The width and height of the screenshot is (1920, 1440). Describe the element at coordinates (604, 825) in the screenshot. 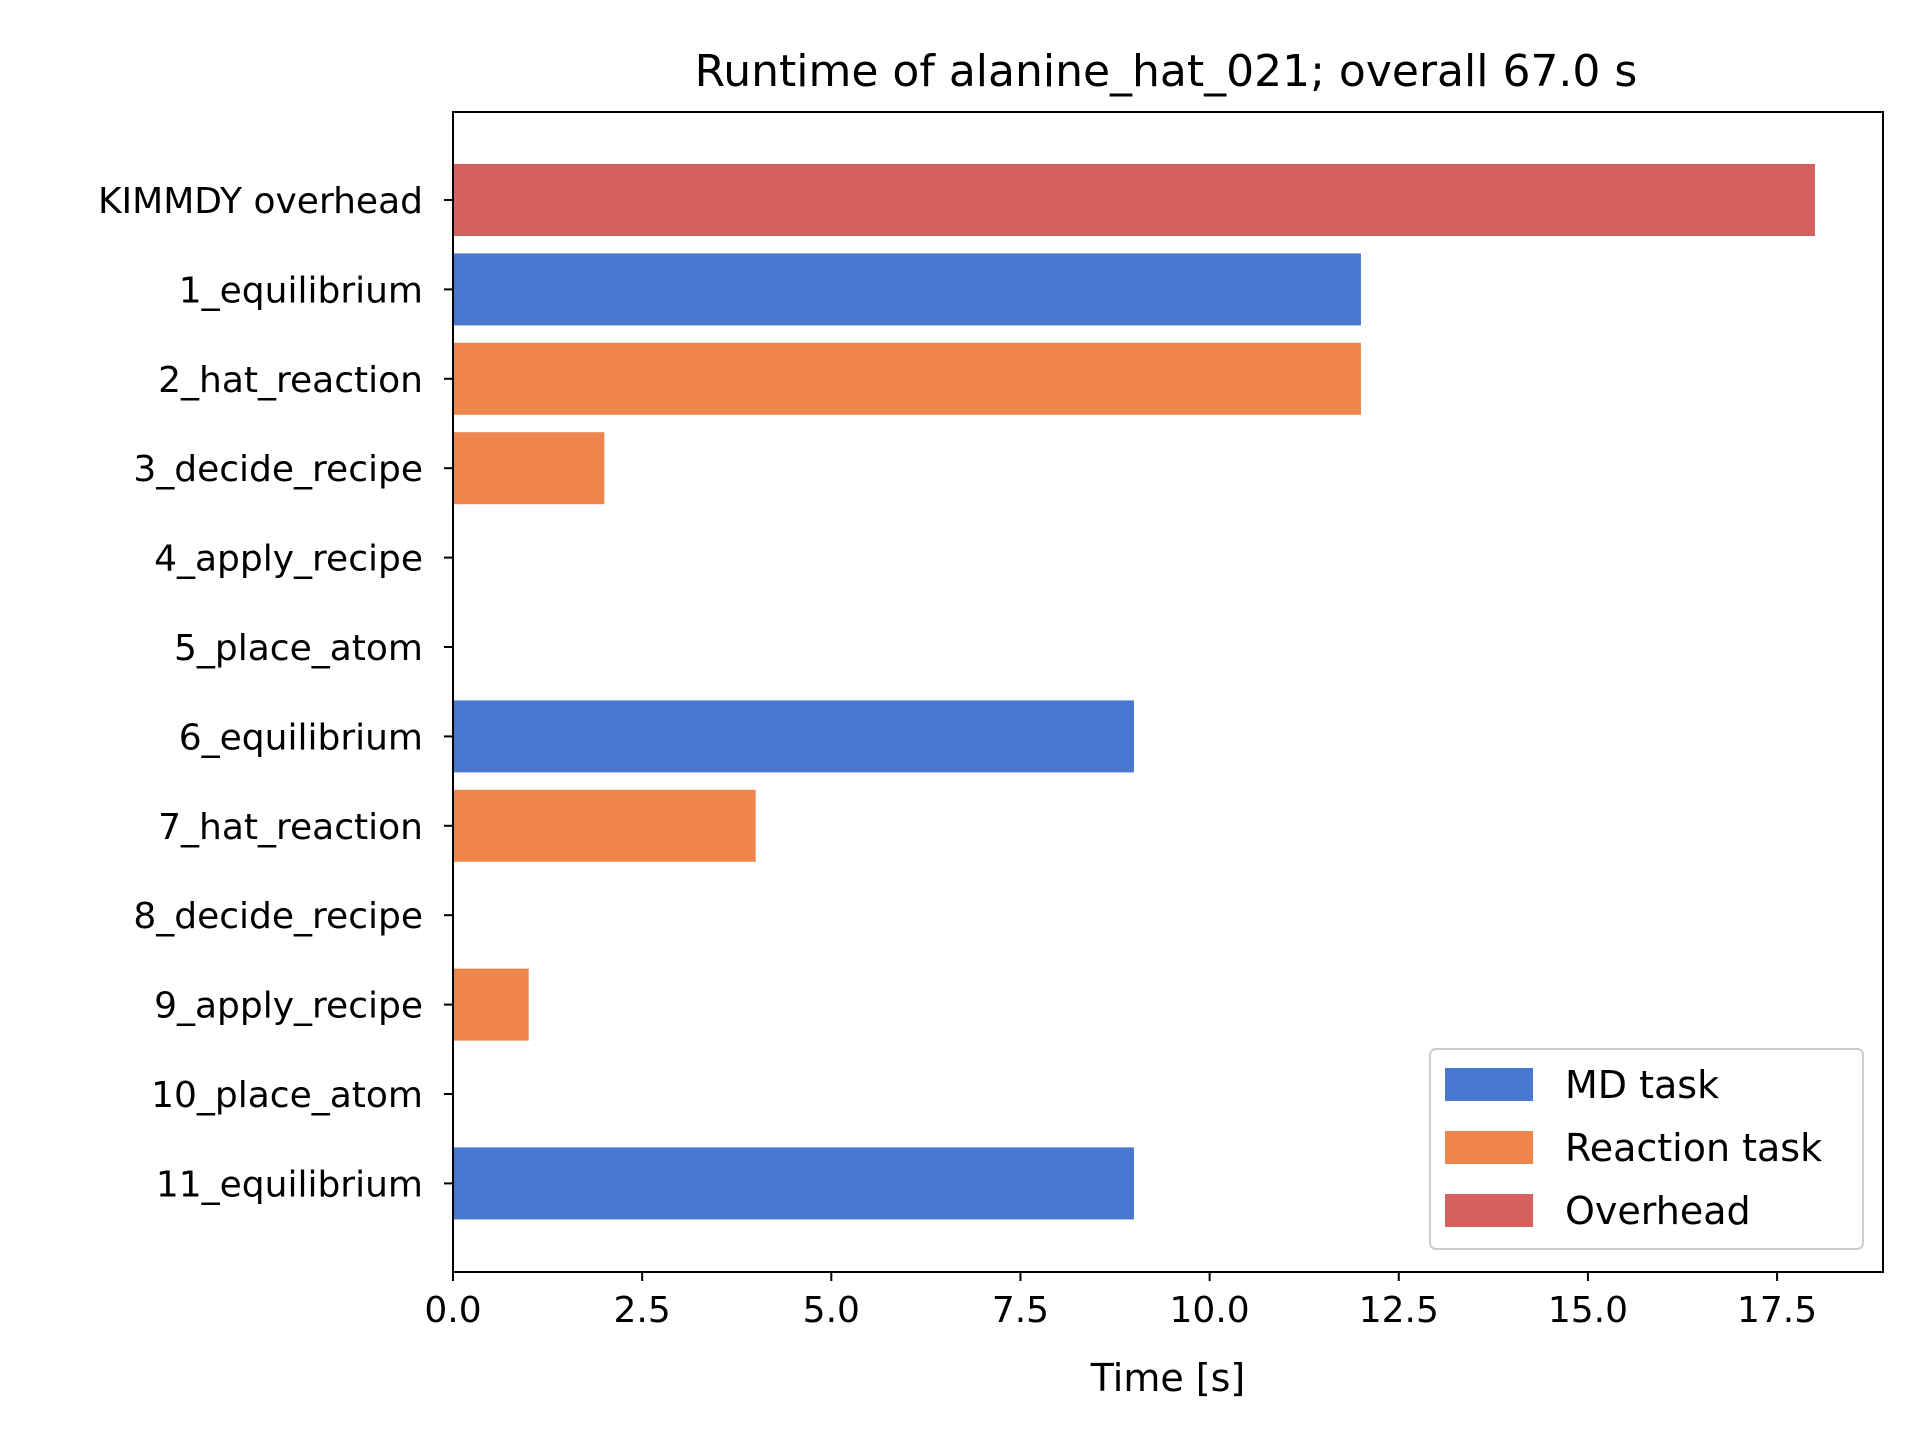

I see `bar-7-hat-reaction` at that location.